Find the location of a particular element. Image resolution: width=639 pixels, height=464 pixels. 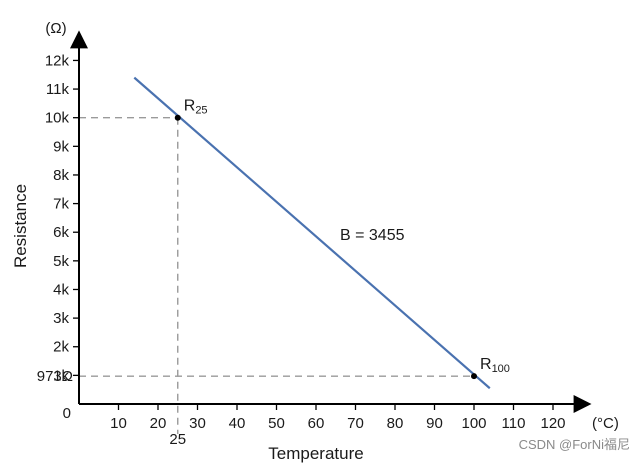

point-label-r100: R100 is located at coordinates (495, 365).